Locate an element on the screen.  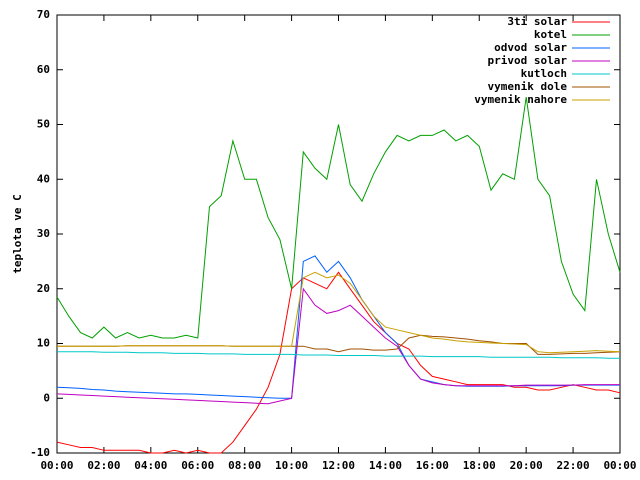
y-tick-label: 20 is located at coordinates (43, 288).